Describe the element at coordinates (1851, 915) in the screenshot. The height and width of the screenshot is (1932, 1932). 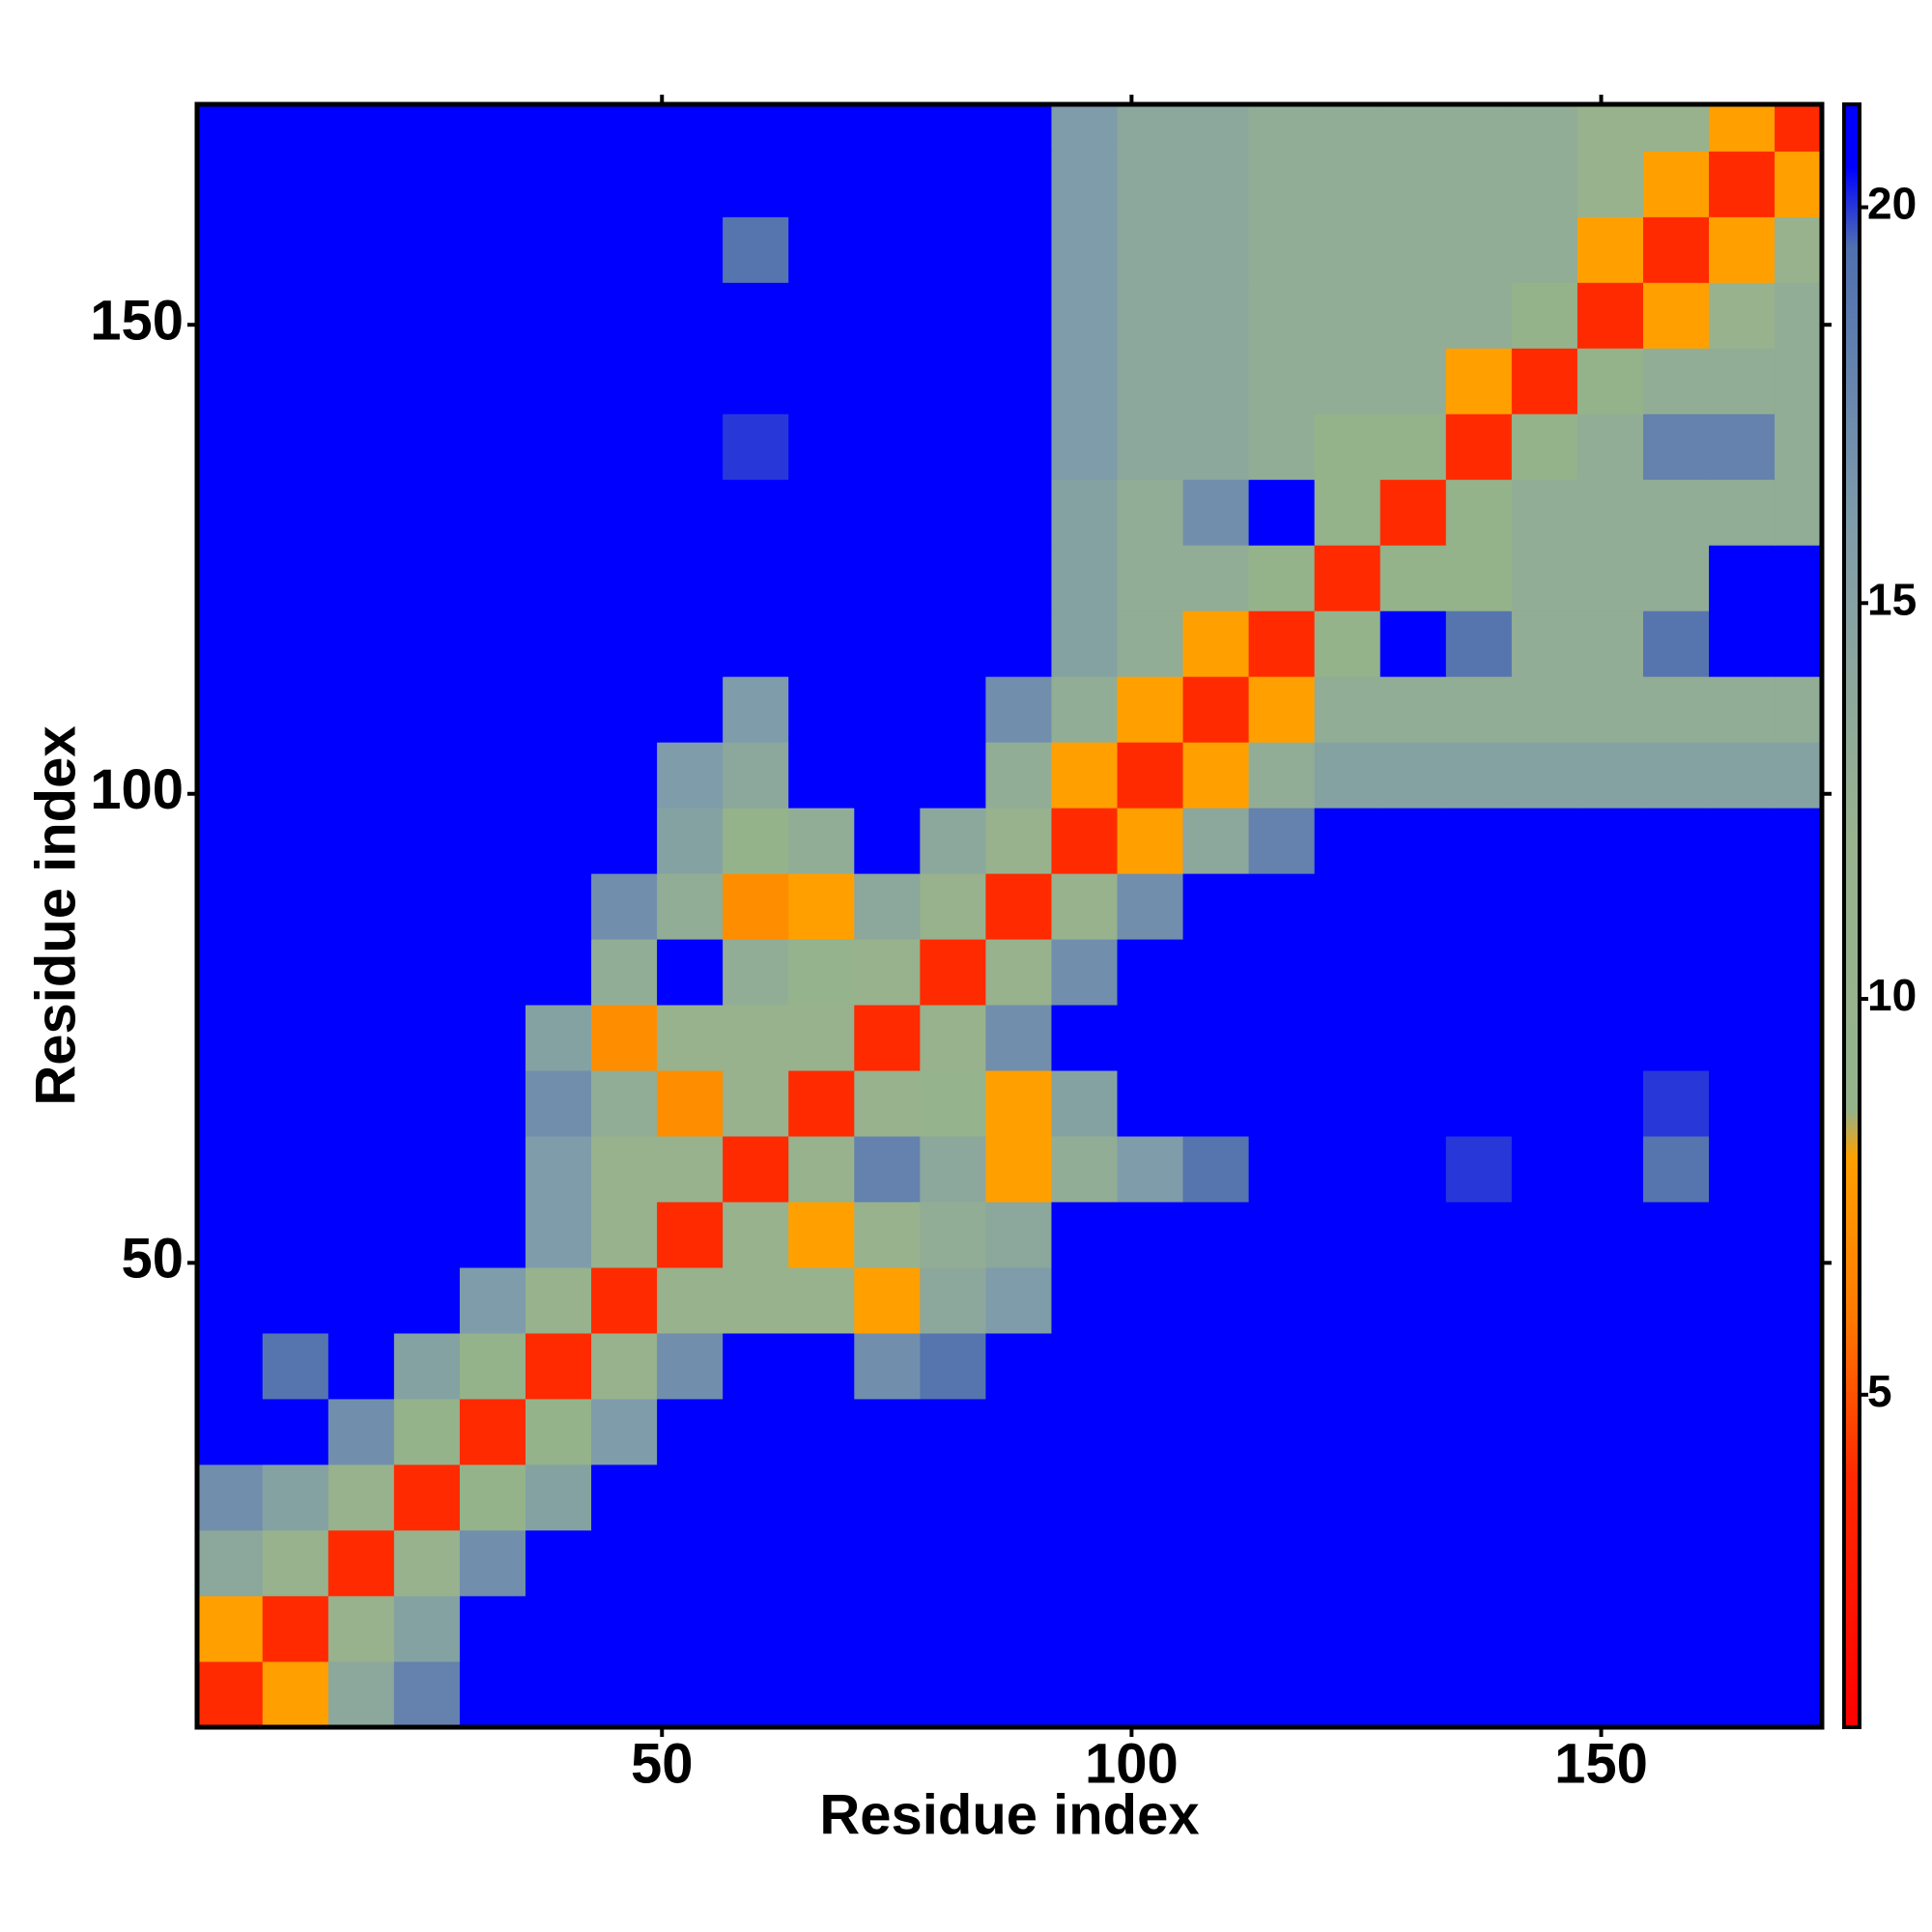
I see `colorbar` at that location.